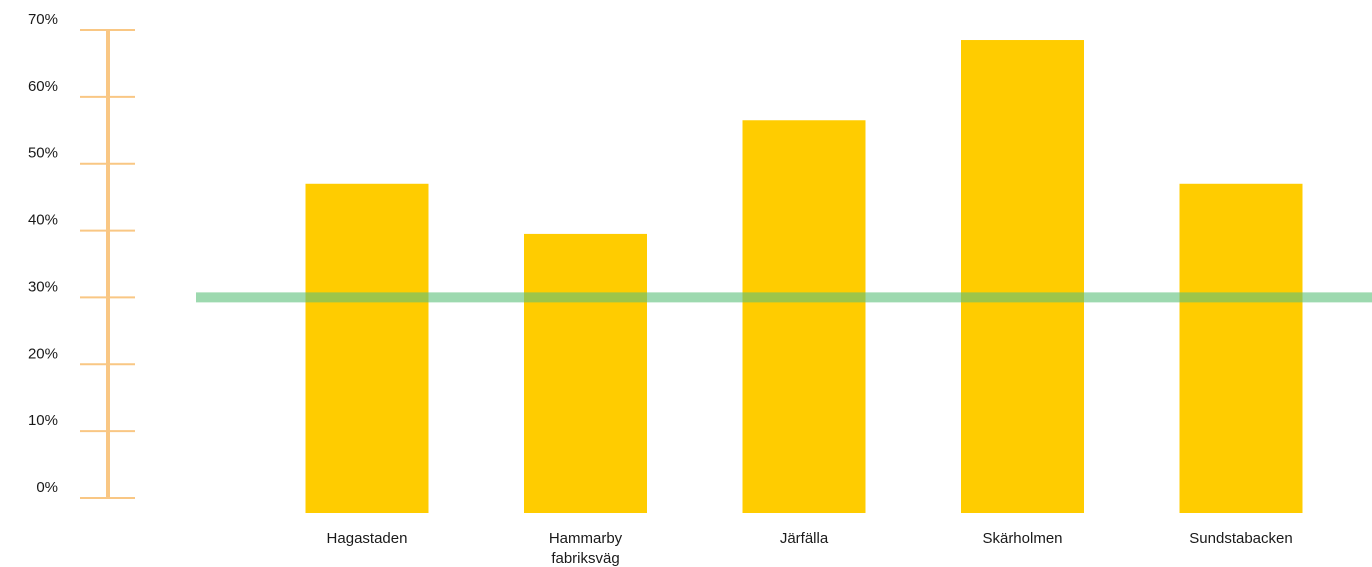 This screenshot has height=567, width=1372. I want to click on y-tick-label: 70%, so click(43, 19).